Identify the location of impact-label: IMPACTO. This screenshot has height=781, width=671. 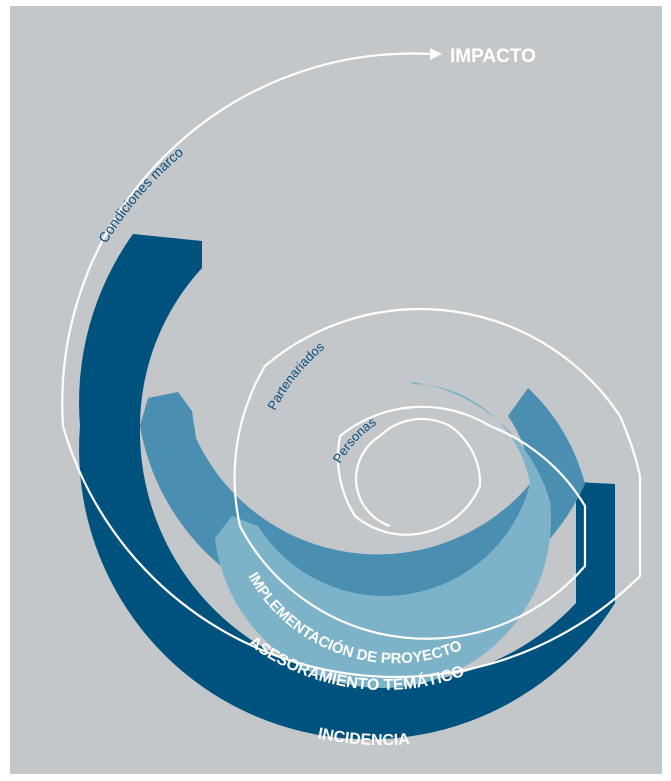
(493, 56).